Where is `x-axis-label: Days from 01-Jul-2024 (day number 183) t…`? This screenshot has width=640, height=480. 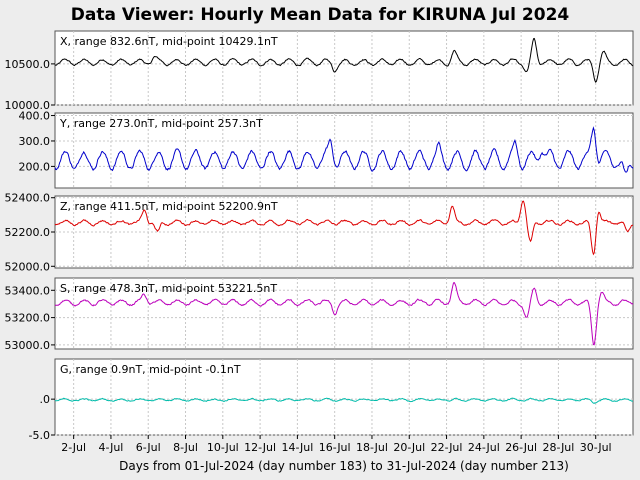
x-axis-label: Days from 01-Jul-2024 (day number 183) t… is located at coordinates (344, 466).